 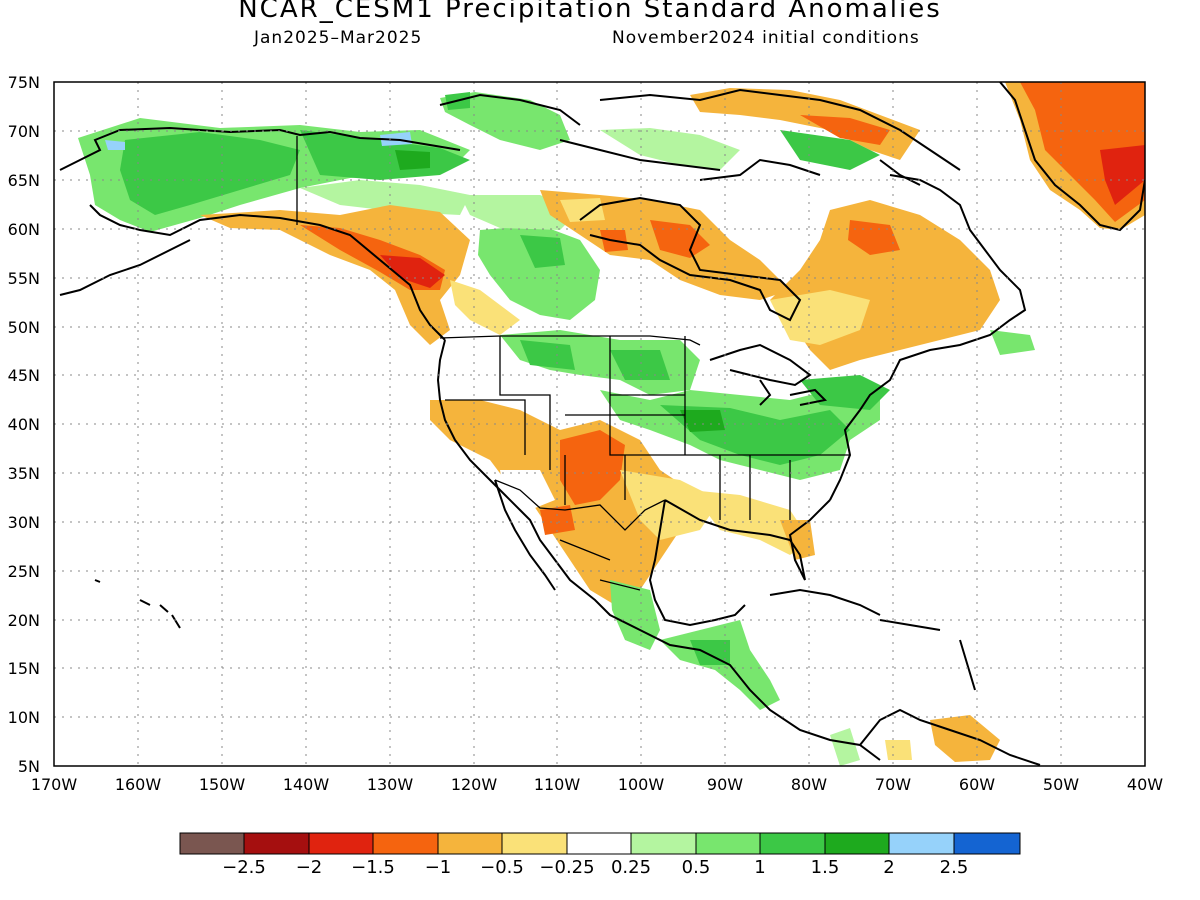 I want to click on anomaly-panama-light, so click(x=845, y=747).